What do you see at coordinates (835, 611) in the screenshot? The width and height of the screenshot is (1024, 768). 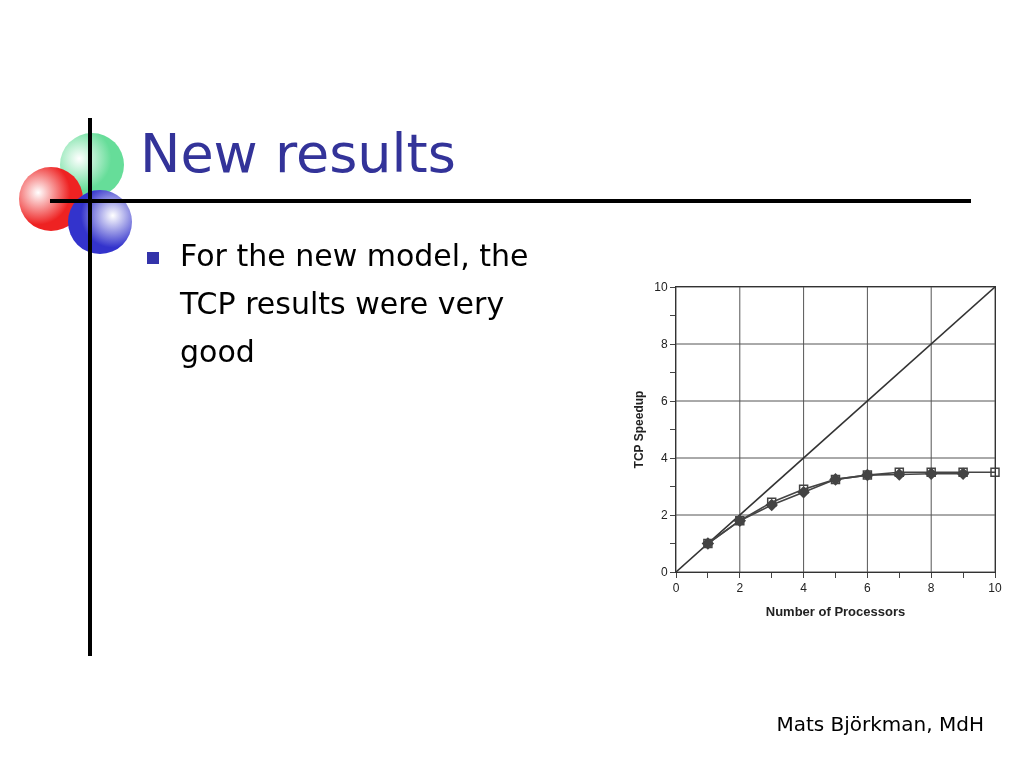 I see `x-axis-title: Number of Processors` at bounding box center [835, 611].